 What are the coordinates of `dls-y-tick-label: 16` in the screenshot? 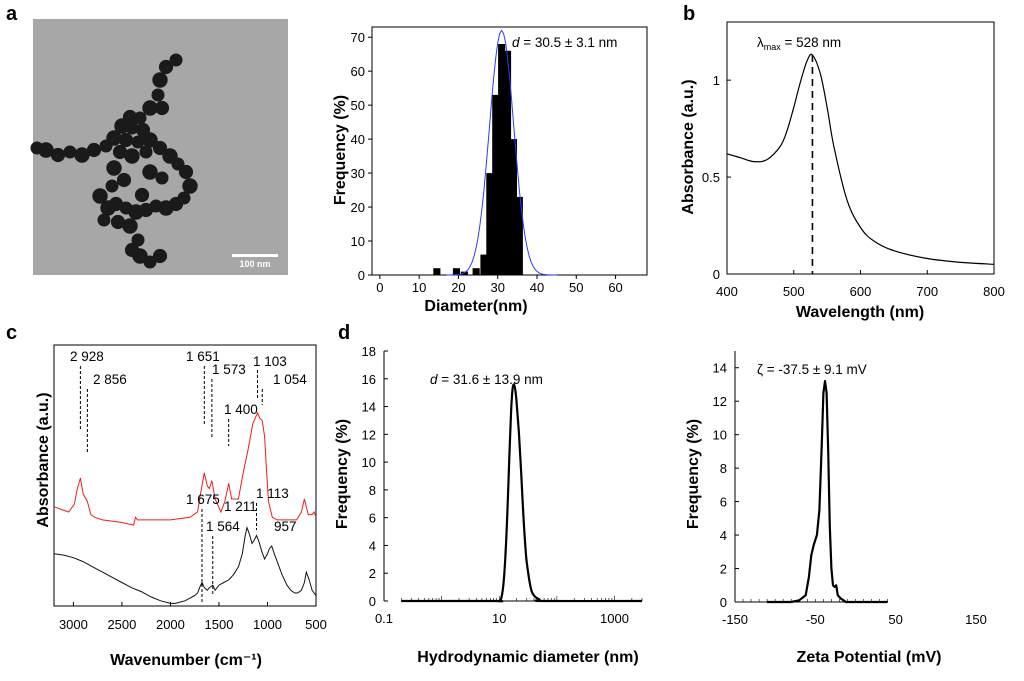 It's located at (369, 379).